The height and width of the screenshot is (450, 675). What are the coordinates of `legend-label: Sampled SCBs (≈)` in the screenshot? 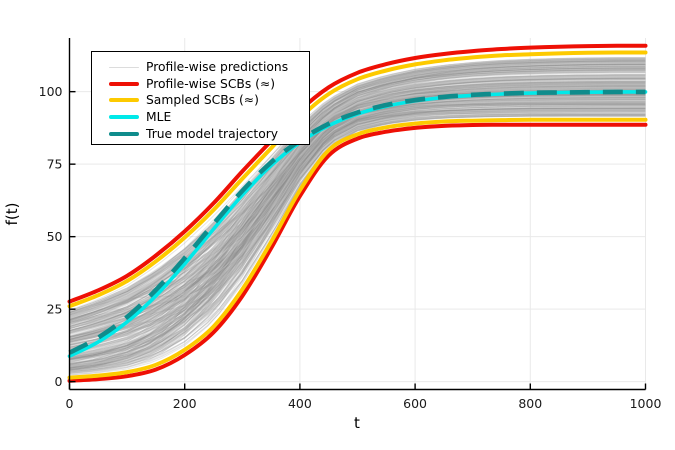 It's located at (202, 100).